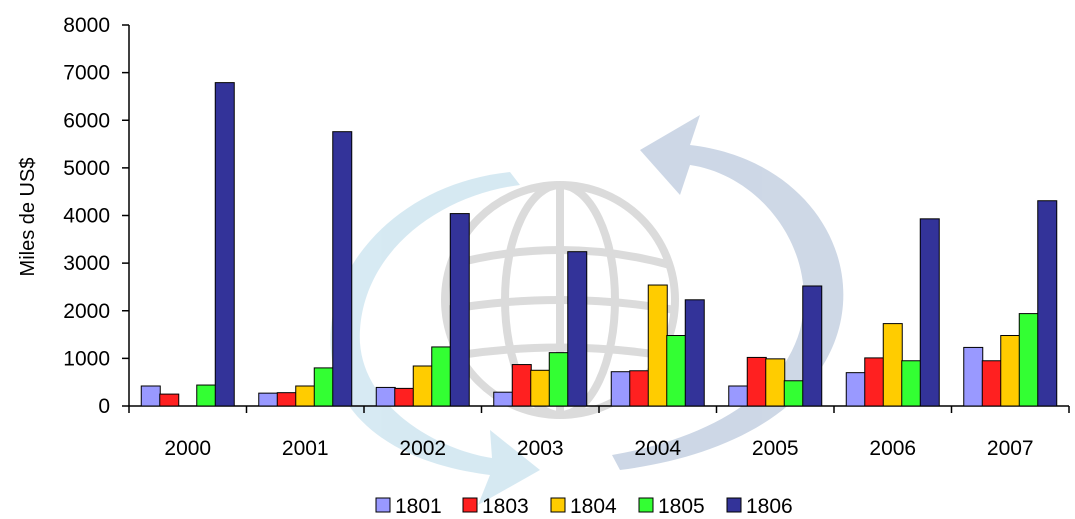 This screenshot has height=519, width=1075. What do you see at coordinates (86, 73) in the screenshot?
I see `y-tick-label: 7000` at bounding box center [86, 73].